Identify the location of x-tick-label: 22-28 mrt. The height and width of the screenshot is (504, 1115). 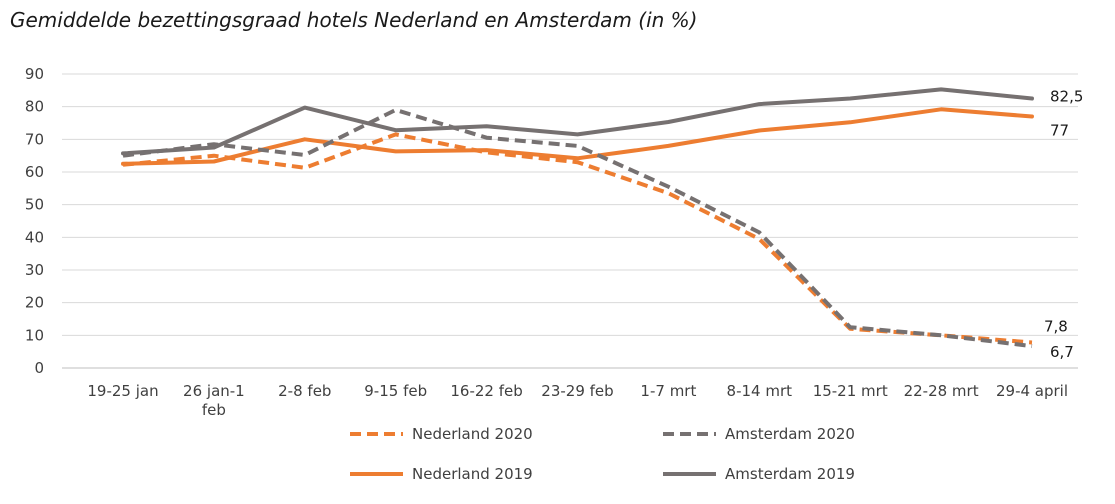
(941, 391).